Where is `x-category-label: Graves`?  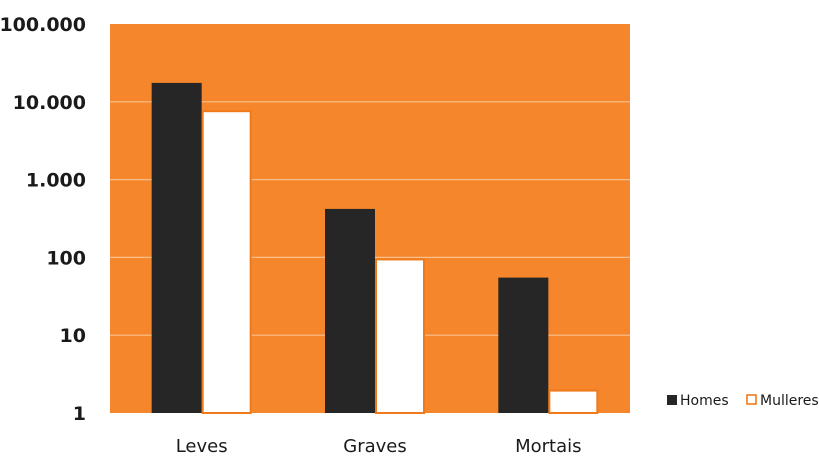 x-category-label: Graves is located at coordinates (374, 446).